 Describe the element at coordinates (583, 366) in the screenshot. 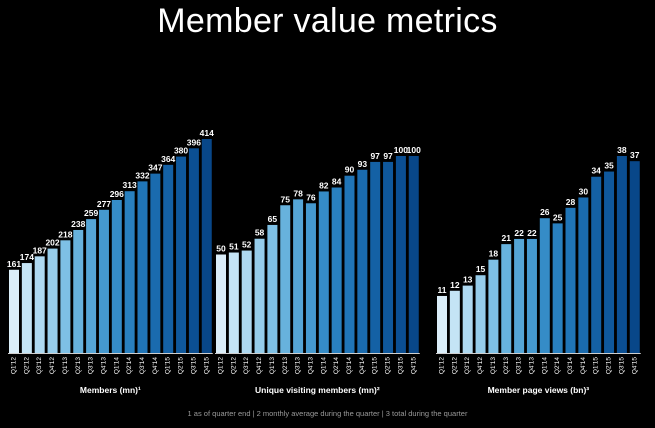

I see `chart-3-tick-label: Q4'14` at that location.